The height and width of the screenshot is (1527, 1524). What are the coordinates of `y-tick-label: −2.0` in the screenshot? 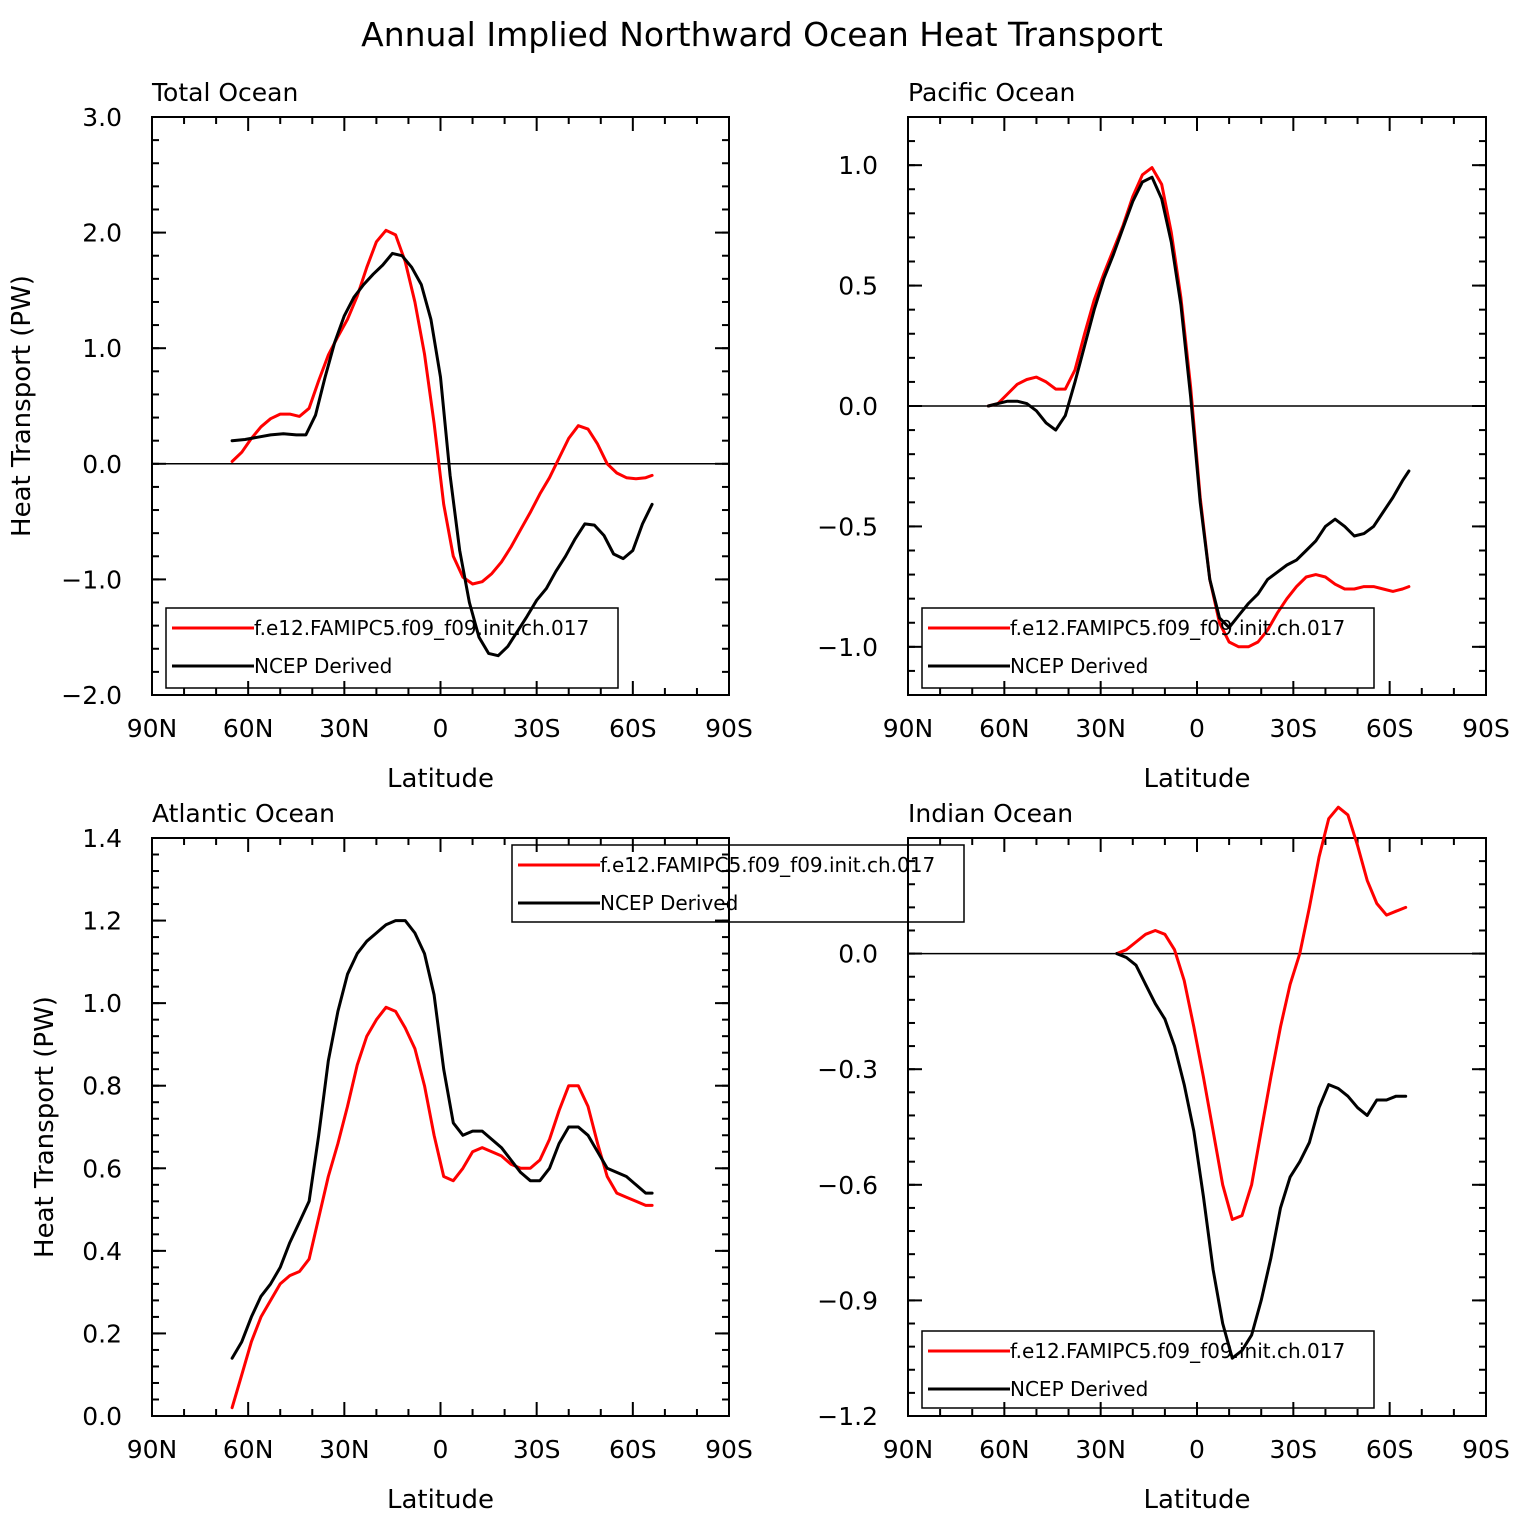 It's located at (91, 695).